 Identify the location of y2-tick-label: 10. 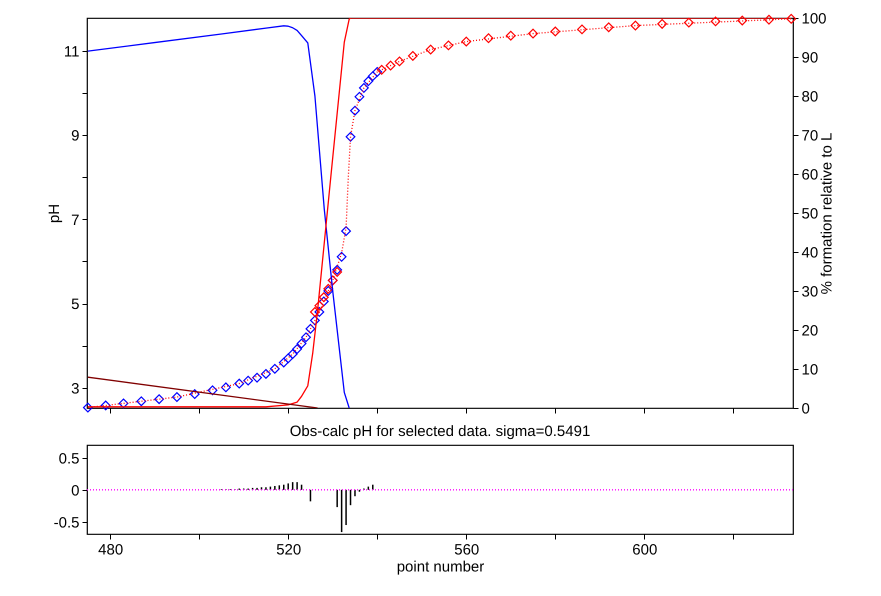
(810, 370).